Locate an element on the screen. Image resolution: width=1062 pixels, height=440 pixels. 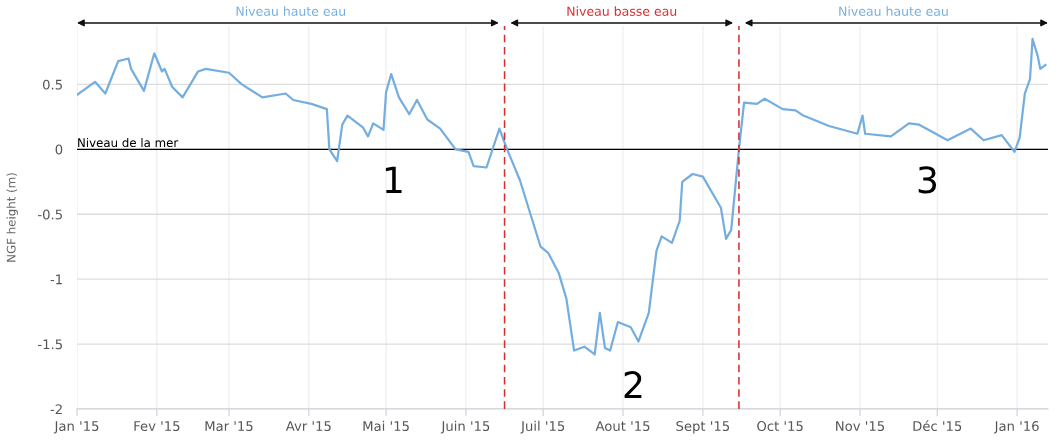
x-tick-label: Mar '15 is located at coordinates (229, 426).